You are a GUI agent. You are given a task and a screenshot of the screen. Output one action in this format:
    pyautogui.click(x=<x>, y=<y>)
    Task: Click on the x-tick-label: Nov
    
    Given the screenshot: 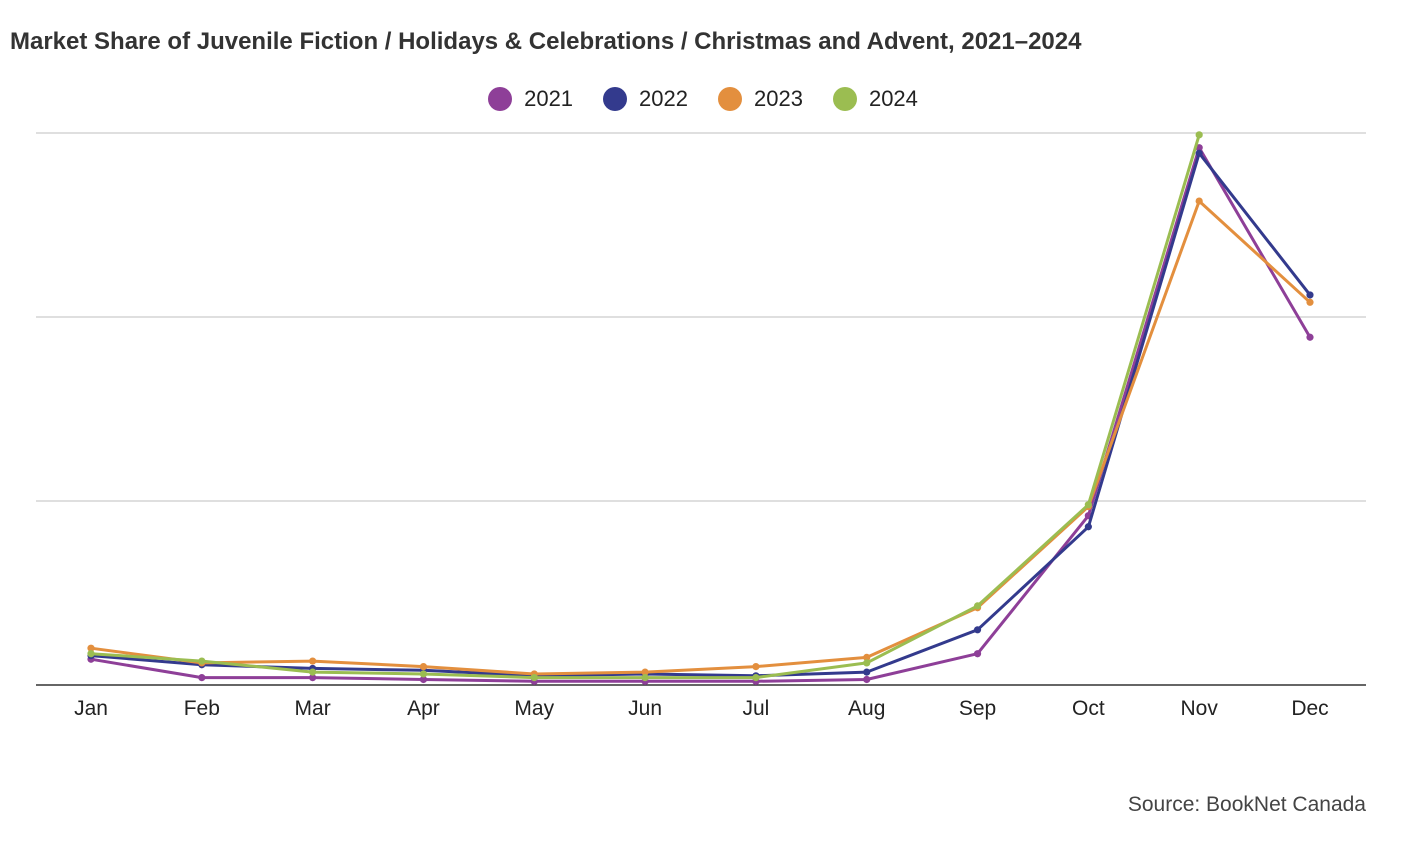 What is the action you would take?
    pyautogui.click(x=1200, y=708)
    